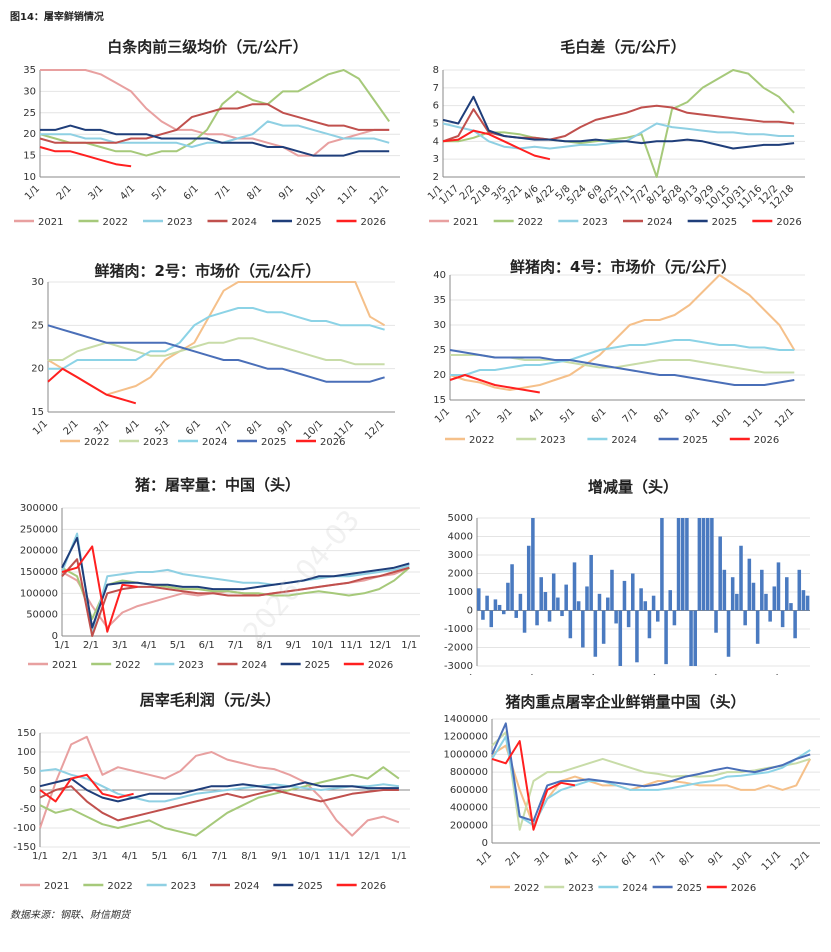 The image size is (831, 952). Describe the element at coordinates (436, 141) in the screenshot. I see `y-tick-label: 4` at that location.